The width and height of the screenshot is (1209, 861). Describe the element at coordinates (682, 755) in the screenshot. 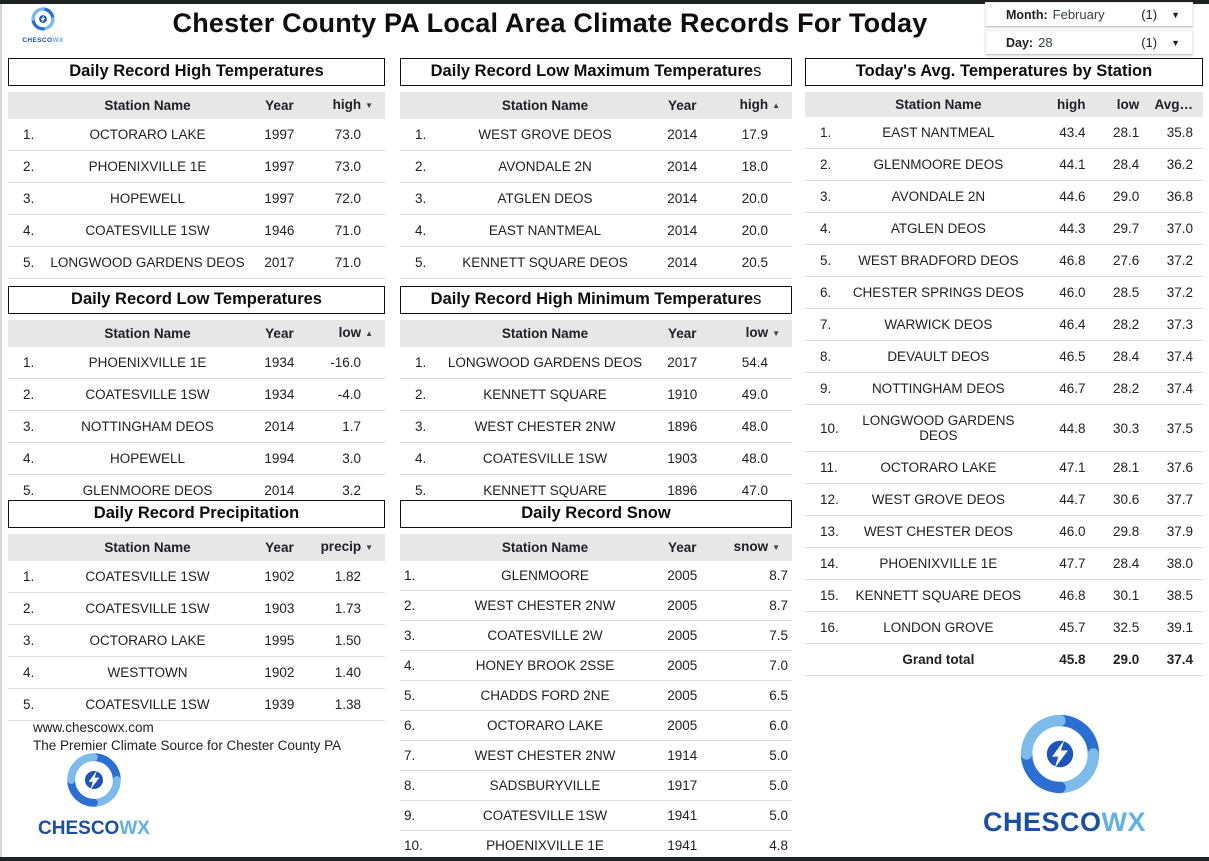

I see `cell: 1914` at that location.